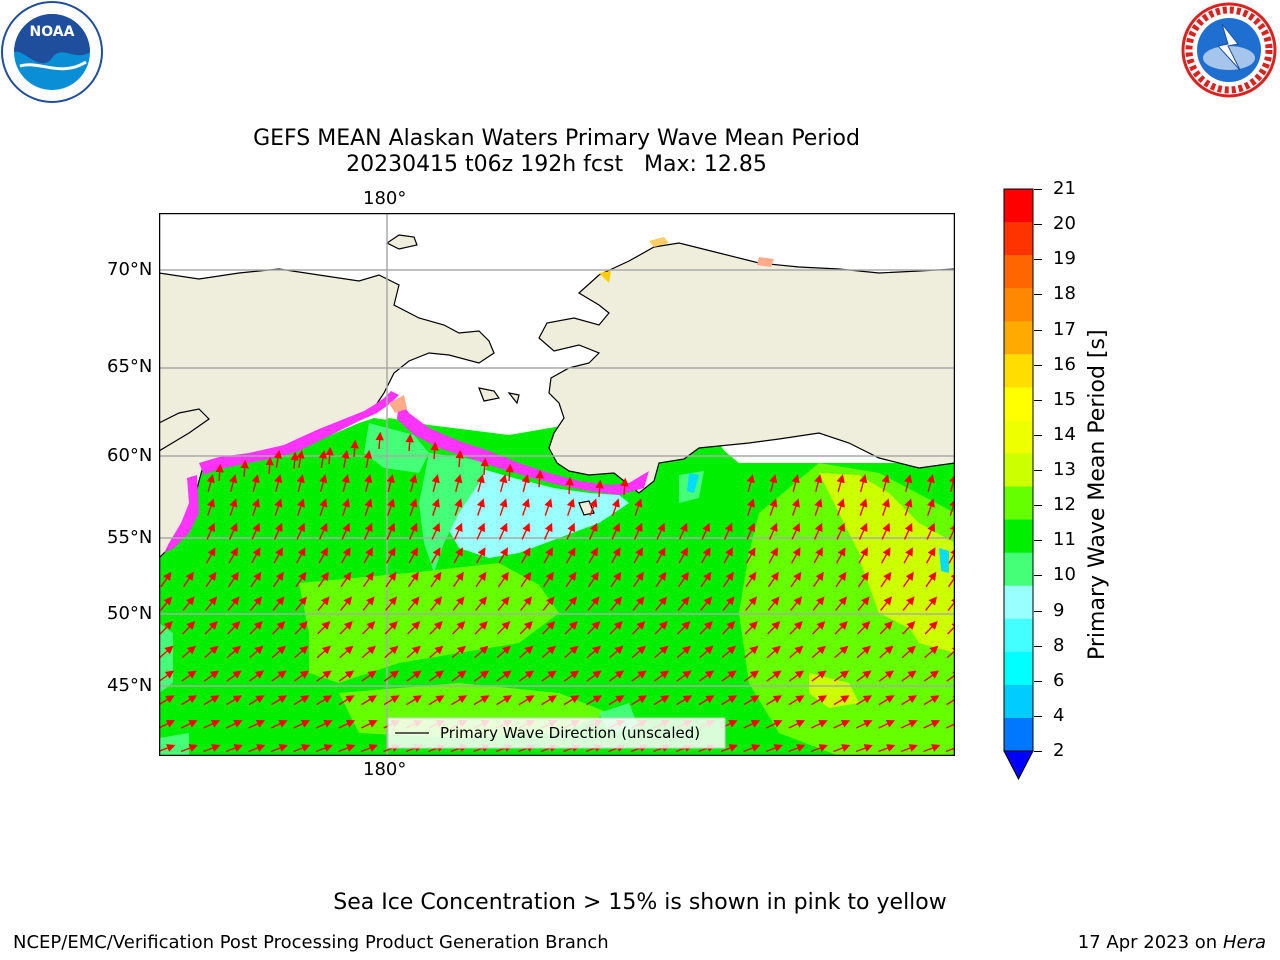 The height and width of the screenshot is (960, 1280). What do you see at coordinates (1064, 505) in the screenshot?
I see `colorbar-tick-label: 12` at bounding box center [1064, 505].